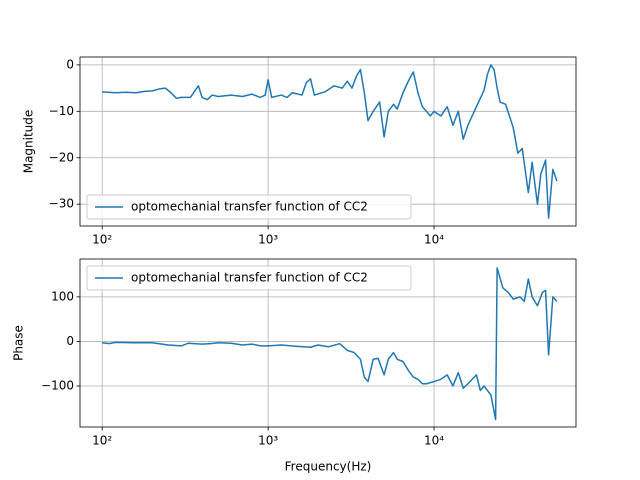 The height and width of the screenshot is (480, 640). Describe the element at coordinates (29, 142) in the screenshot. I see `y-axis-label: Magnitude` at that location.